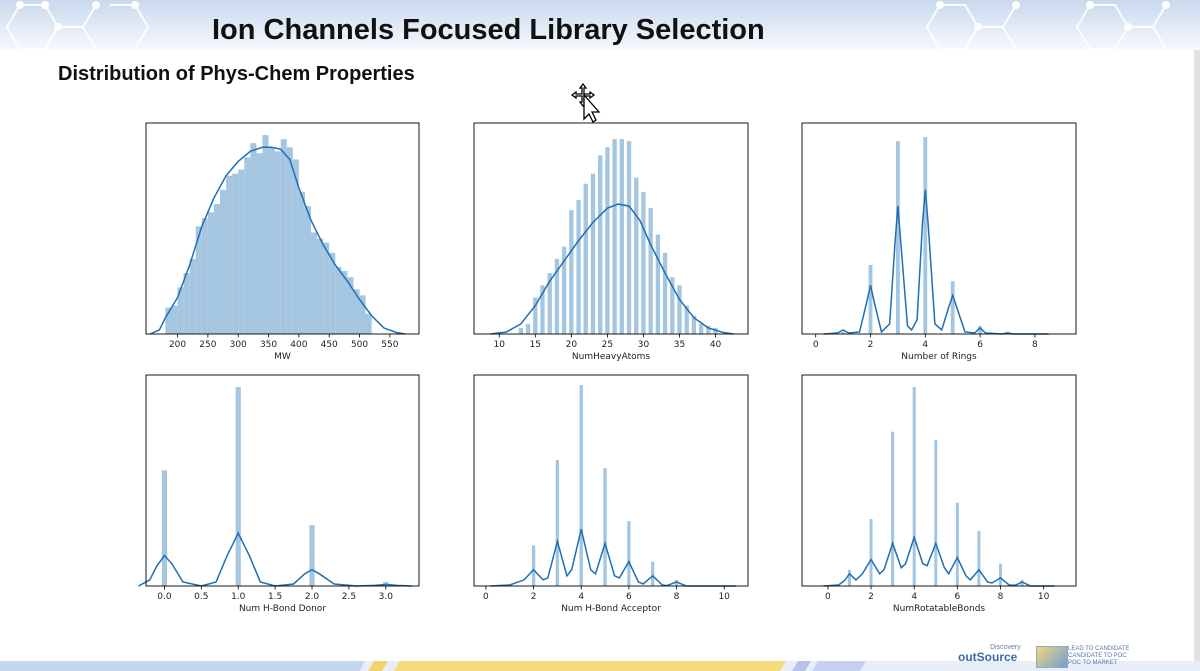  I want to click on x-tick-label: 25, so click(607, 345).